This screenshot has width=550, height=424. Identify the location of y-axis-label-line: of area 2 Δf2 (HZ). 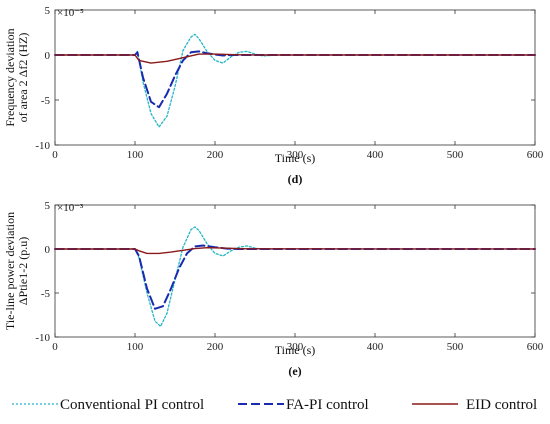
(23, 78).